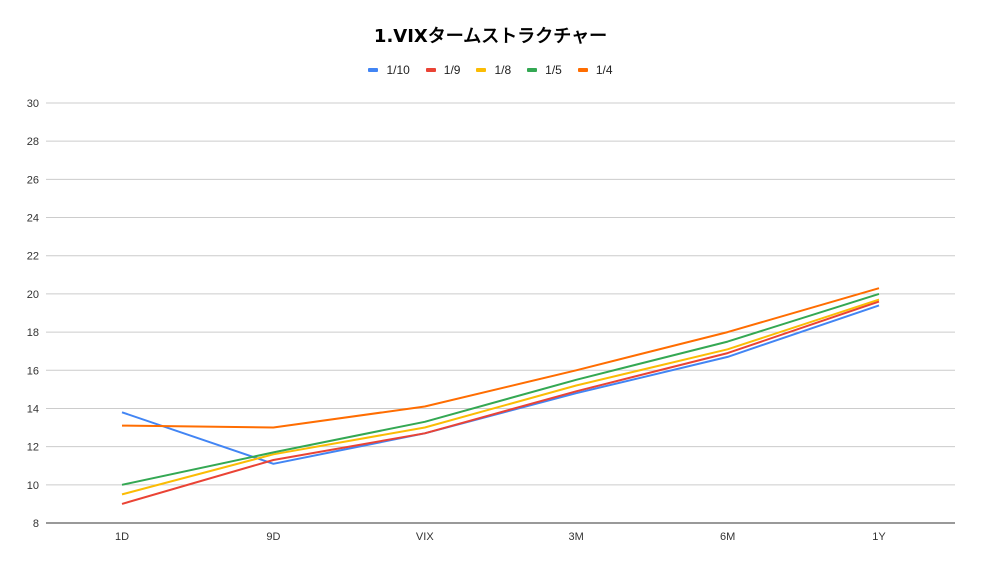 Image resolution: width=981 pixels, height=563 pixels. I want to click on legend-item: 1/5, so click(544, 70).